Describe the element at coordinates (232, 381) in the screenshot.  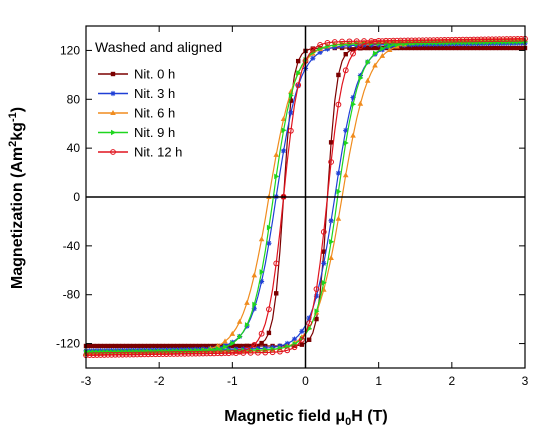
I see `x-tick-label: -1` at that location.